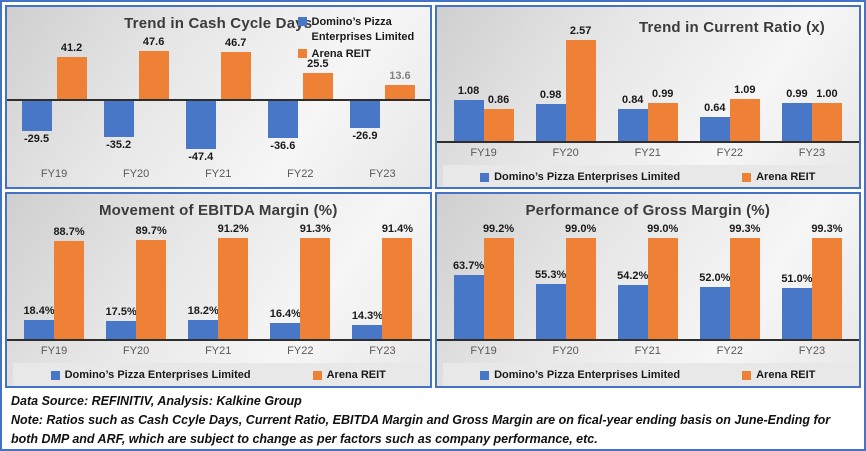 This screenshot has width=866, height=451. What do you see at coordinates (218, 340) in the screenshot?
I see `x-axis-line` at bounding box center [218, 340].